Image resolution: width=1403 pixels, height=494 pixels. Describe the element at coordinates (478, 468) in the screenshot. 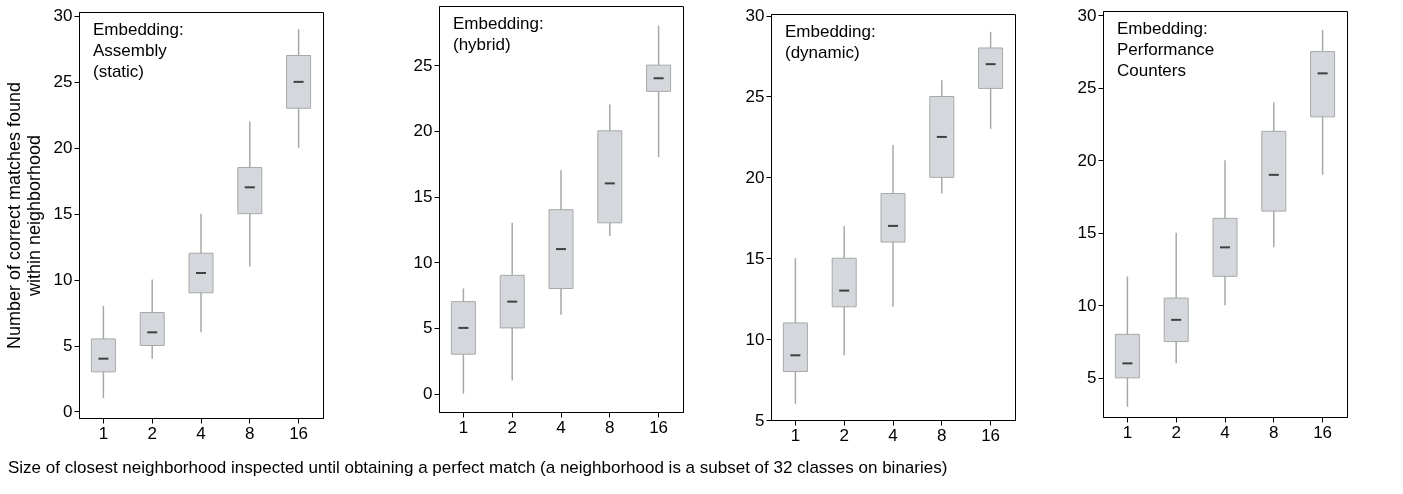

I see `x-axis-title: Size of closest neighborhood inspected until obtaining a perfect match (a neighborhood is a subset of 32 classes on binaries)` at that location.